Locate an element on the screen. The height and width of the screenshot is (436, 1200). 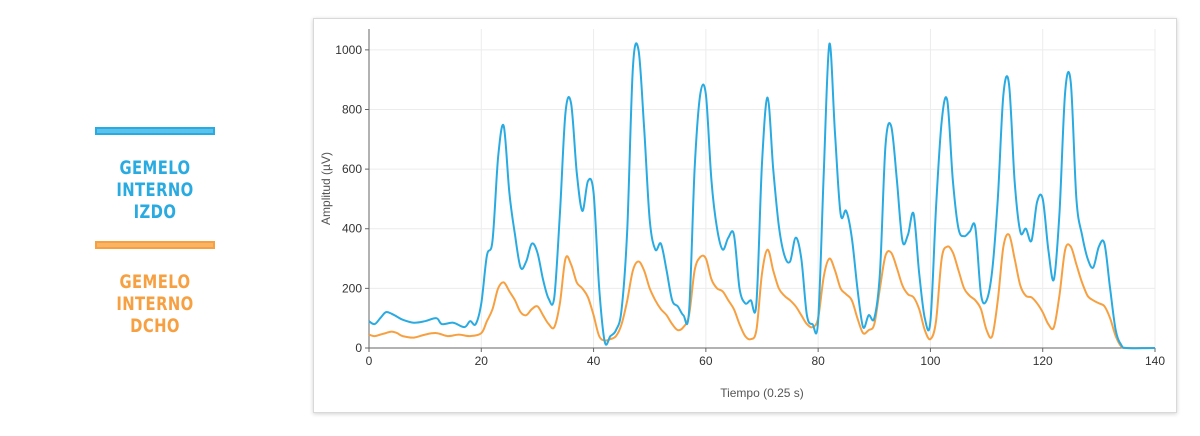
legend-item-dcho: GEMELO INTERNO DCHO is located at coordinates (155, 289).